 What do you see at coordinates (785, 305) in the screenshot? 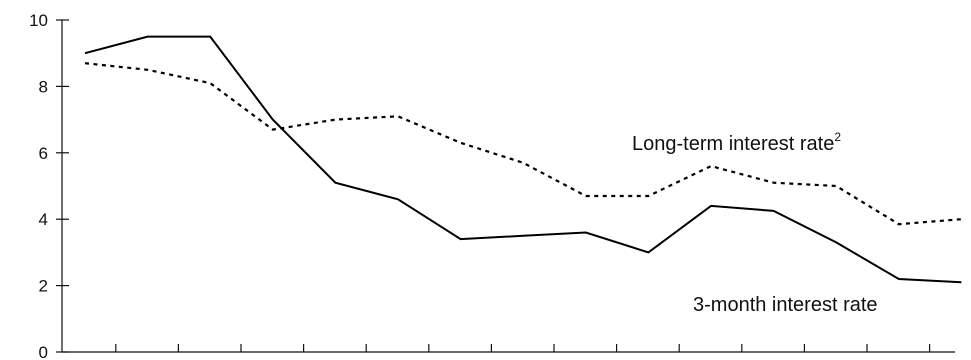
I see `three-month-rate-label: 3-month interest rate` at bounding box center [785, 305].